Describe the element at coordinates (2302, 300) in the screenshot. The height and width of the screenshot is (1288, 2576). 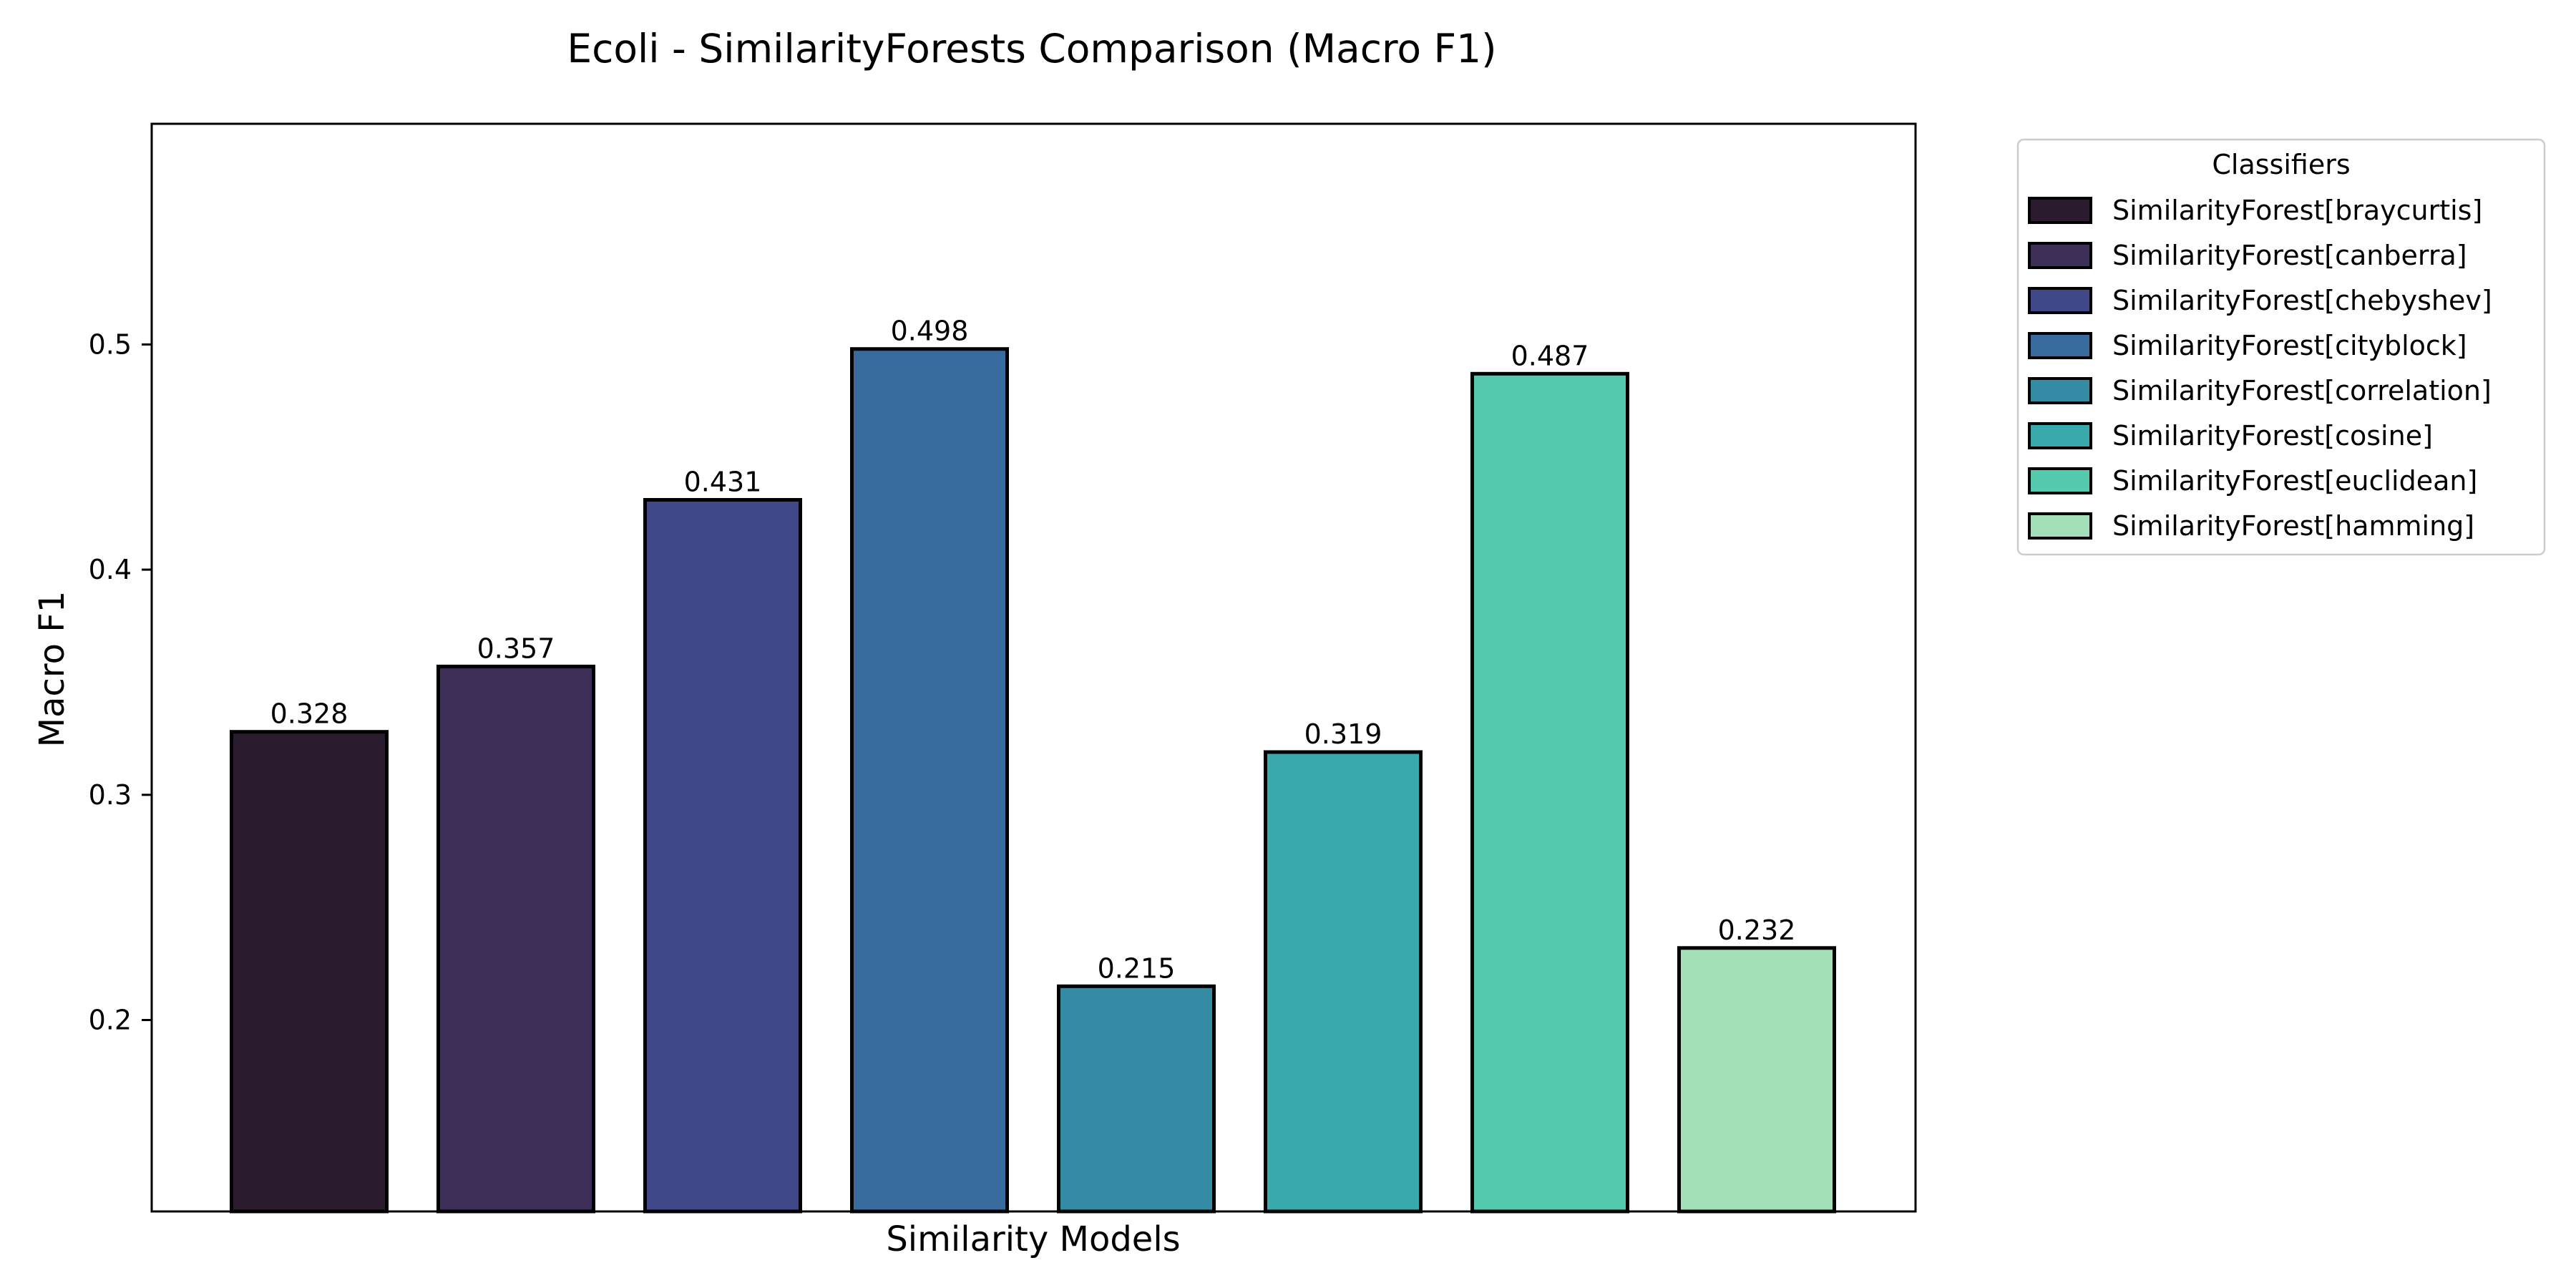
I see `legend-entry-label: SimilarityForest[chebyshev]` at that location.